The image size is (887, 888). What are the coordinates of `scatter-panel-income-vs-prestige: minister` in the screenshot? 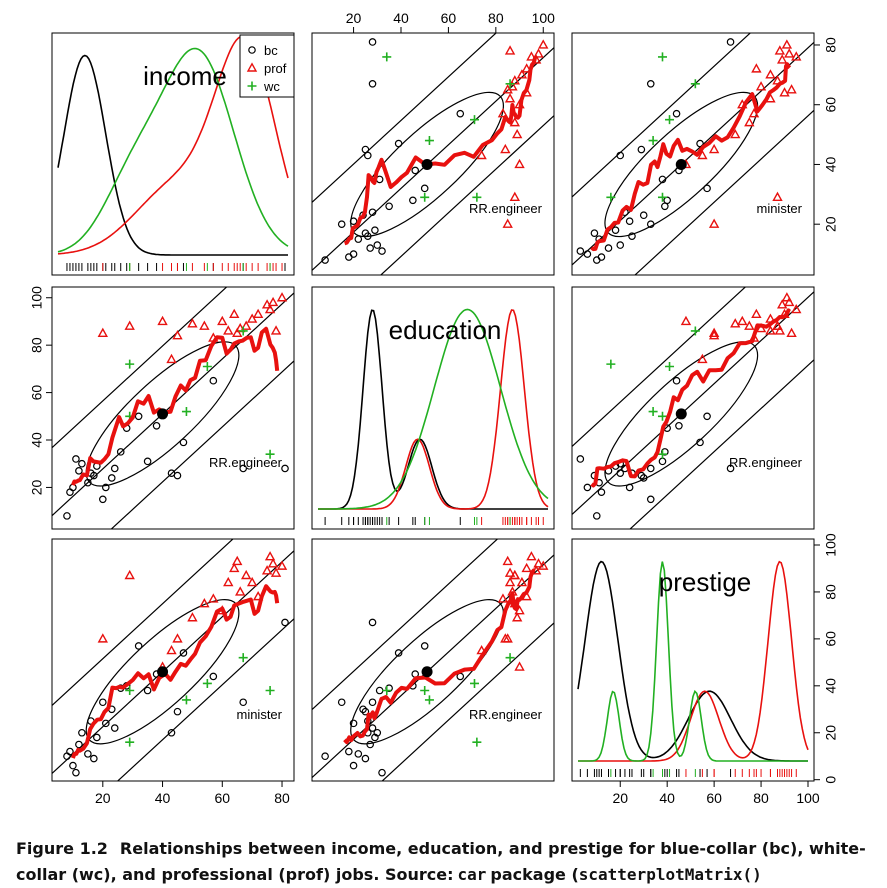 It's located at (693, 154).